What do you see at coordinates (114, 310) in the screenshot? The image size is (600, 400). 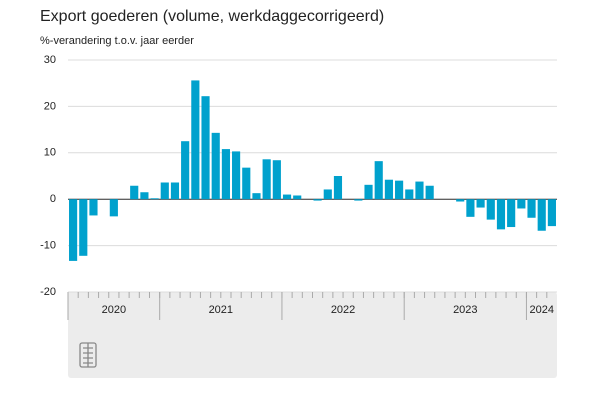 I see `x-group-label: 2020` at bounding box center [114, 310].